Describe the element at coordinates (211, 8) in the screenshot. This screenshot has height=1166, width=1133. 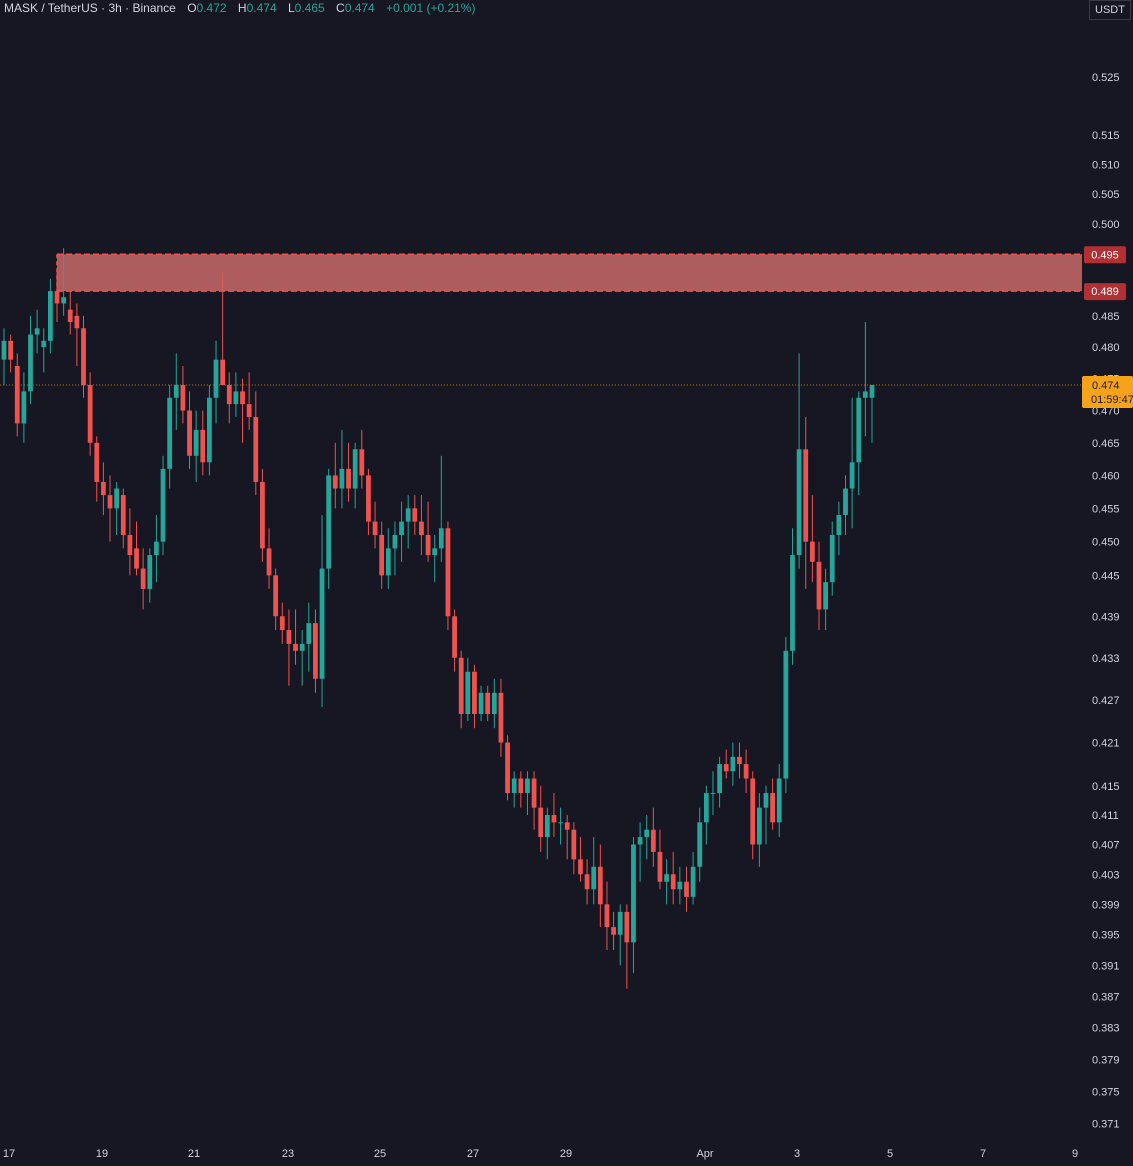
I see `open-value: 0.472` at that location.